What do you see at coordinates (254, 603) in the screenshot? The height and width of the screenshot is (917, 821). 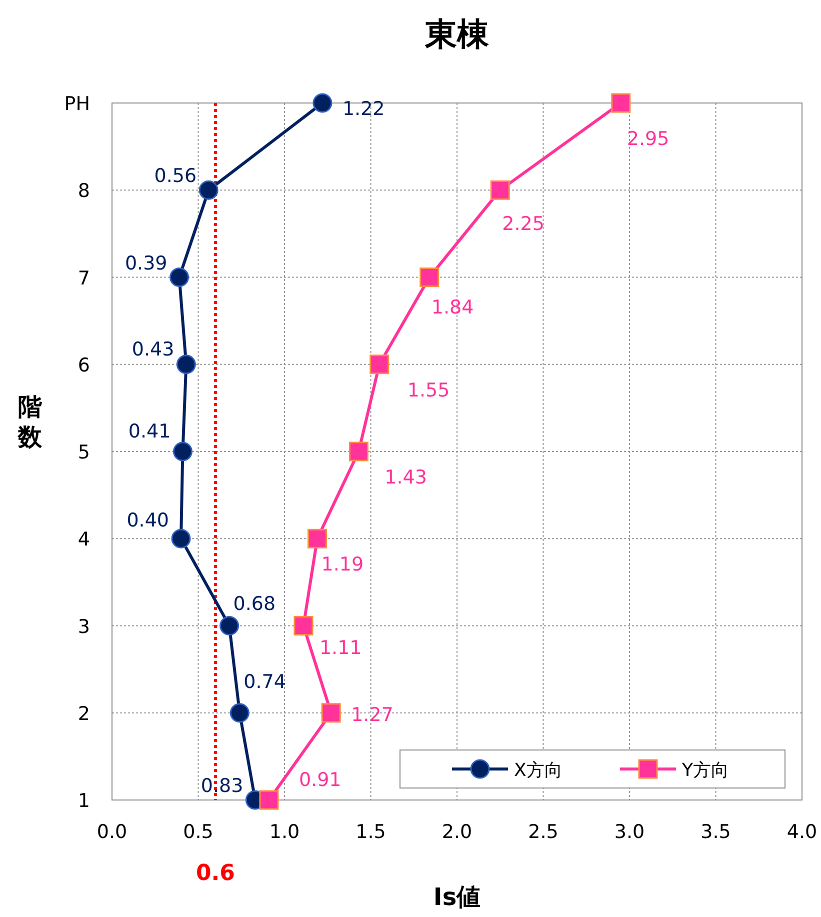 I see `data-label: 0.68` at bounding box center [254, 603].